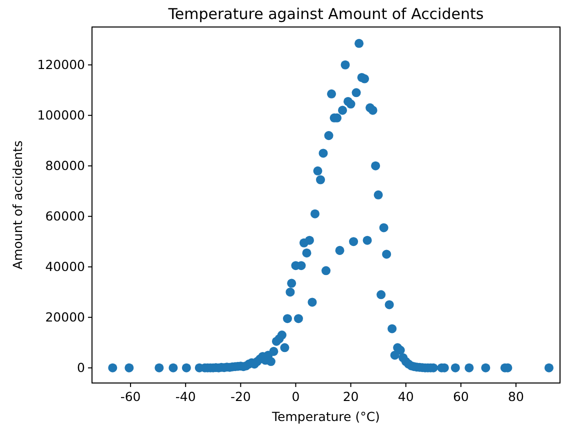  I want to click on chart-title: Temperature against Amount of Accidents, so click(325, 14).